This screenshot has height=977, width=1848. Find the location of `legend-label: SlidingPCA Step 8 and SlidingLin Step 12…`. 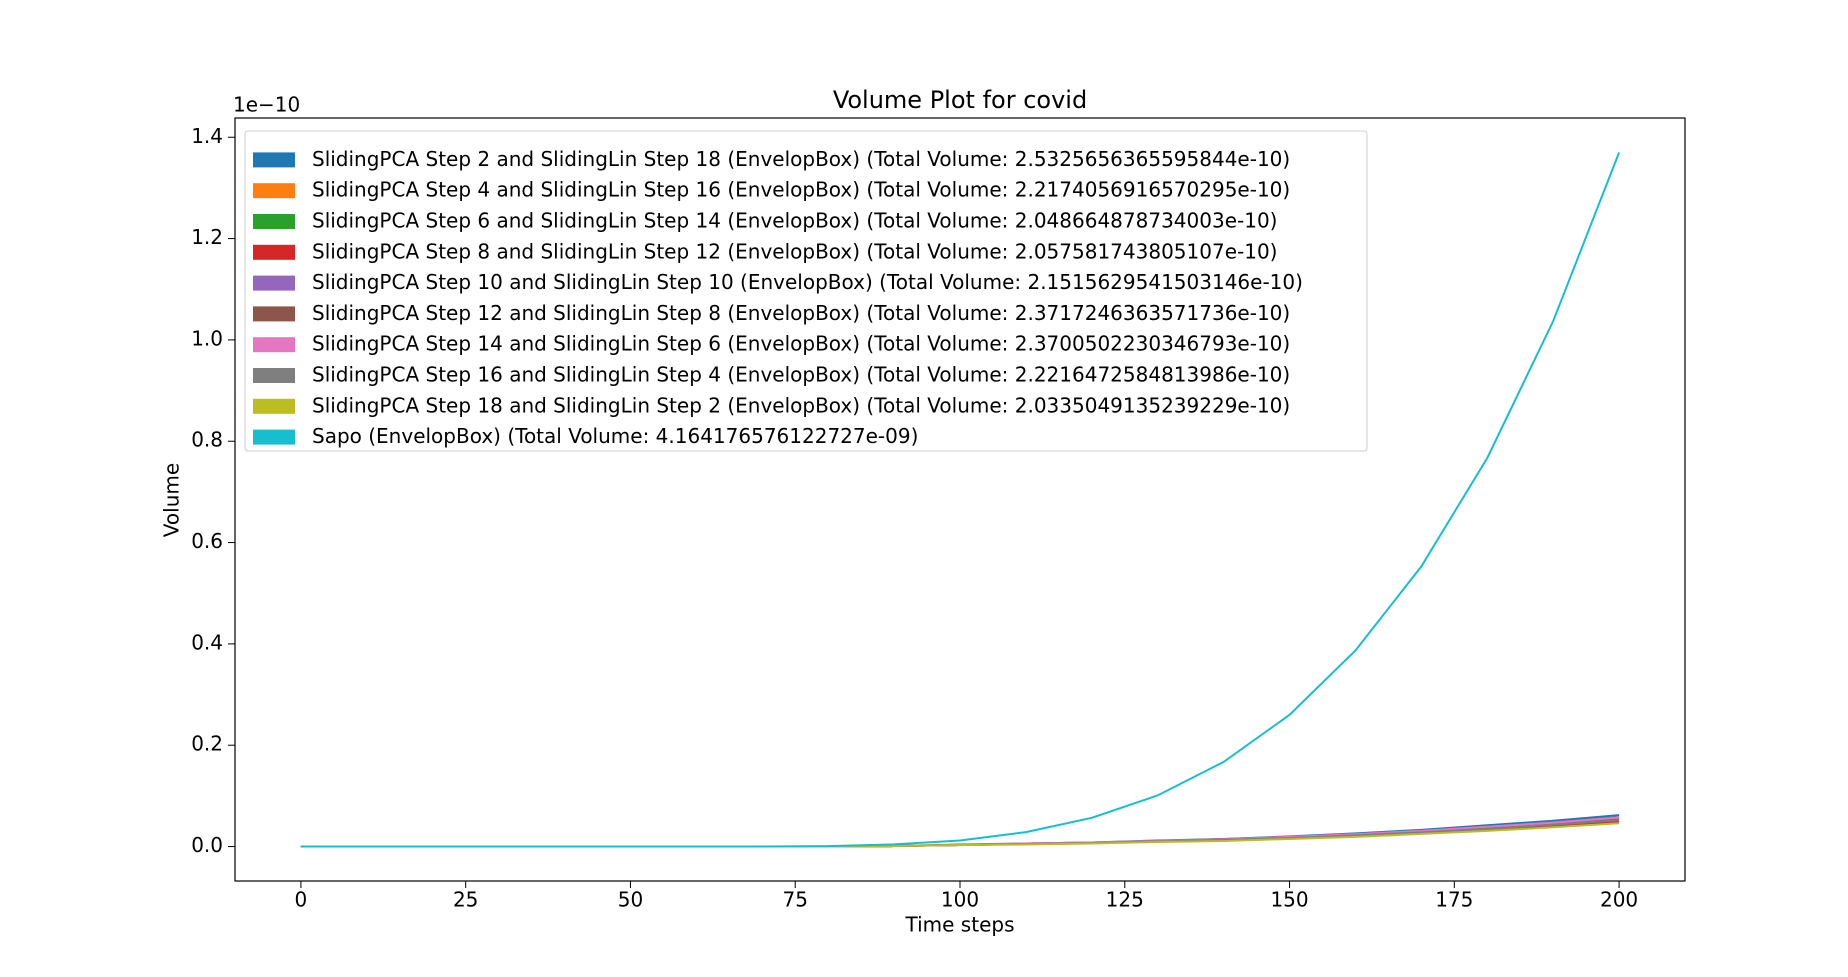

legend-label: SlidingPCA Step 8 and SlidingLin Step 12… is located at coordinates (794, 251).